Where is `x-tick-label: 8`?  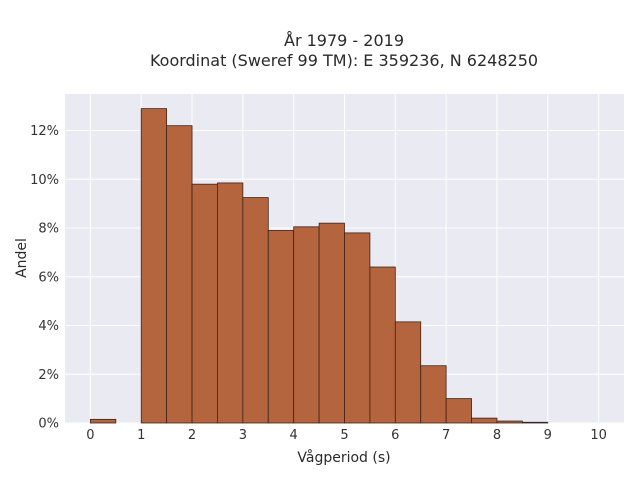
x-tick-label: 8 is located at coordinates (497, 435).